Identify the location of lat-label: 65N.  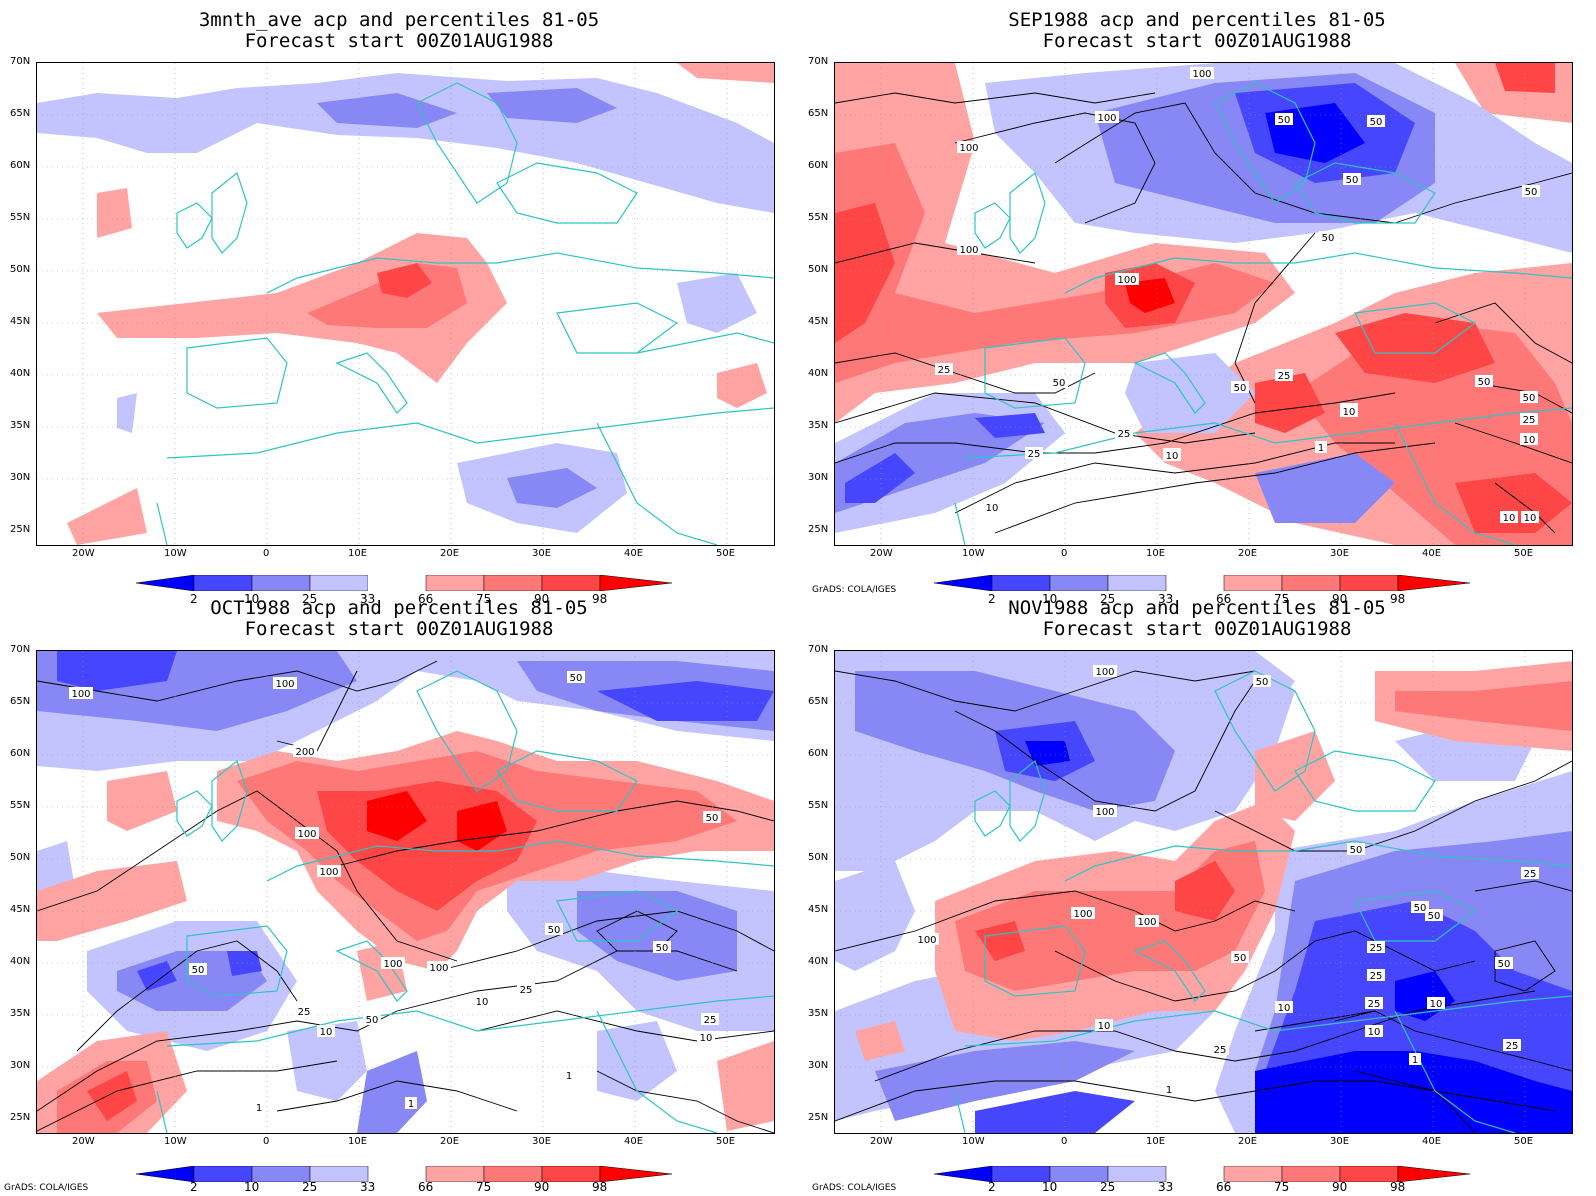
(20, 113).